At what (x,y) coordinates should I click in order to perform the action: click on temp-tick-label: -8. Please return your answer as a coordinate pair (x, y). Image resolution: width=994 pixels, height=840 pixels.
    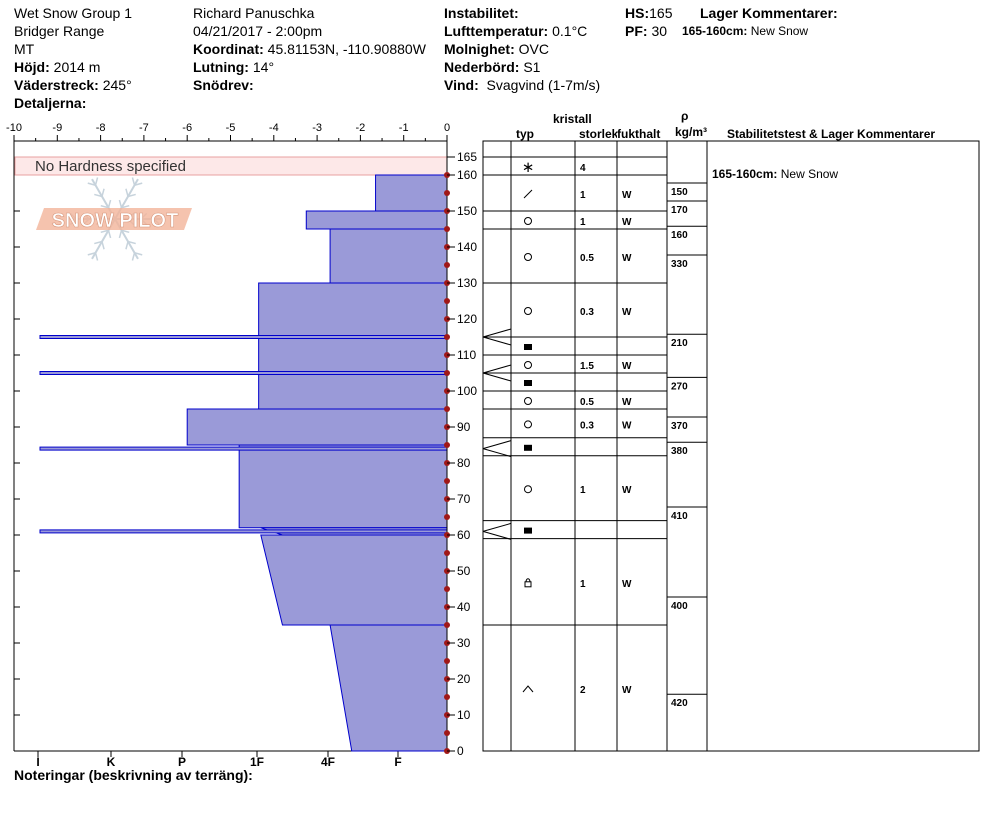
    Looking at the image, I should click on (101, 128).